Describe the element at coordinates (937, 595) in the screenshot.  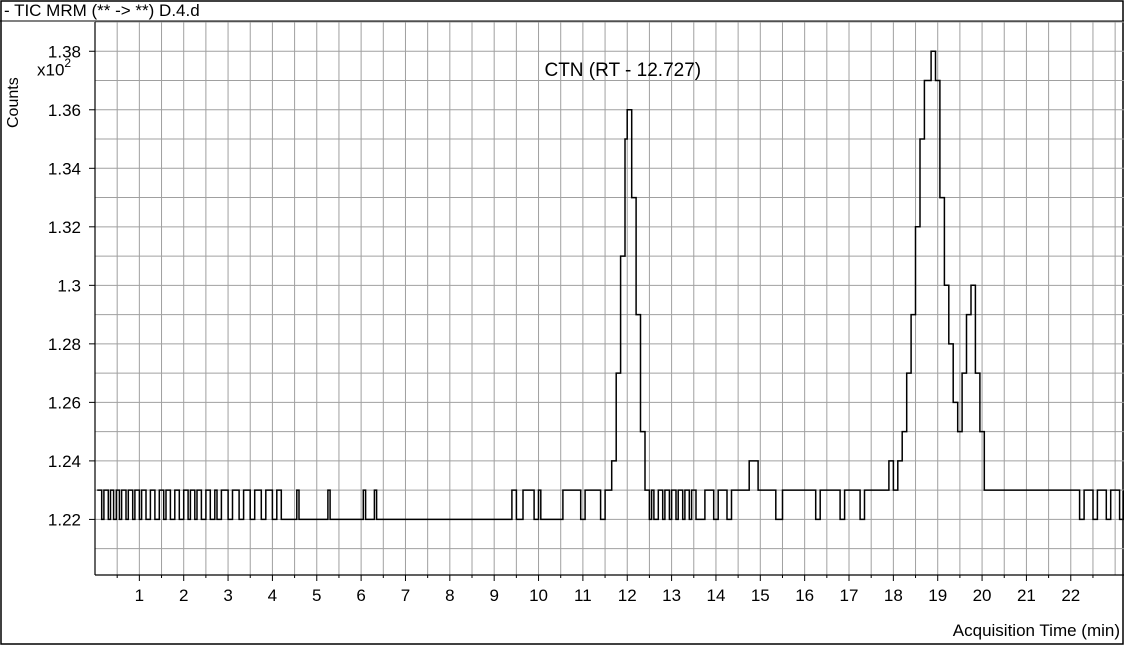
I see `x-tick-label: 19` at that location.